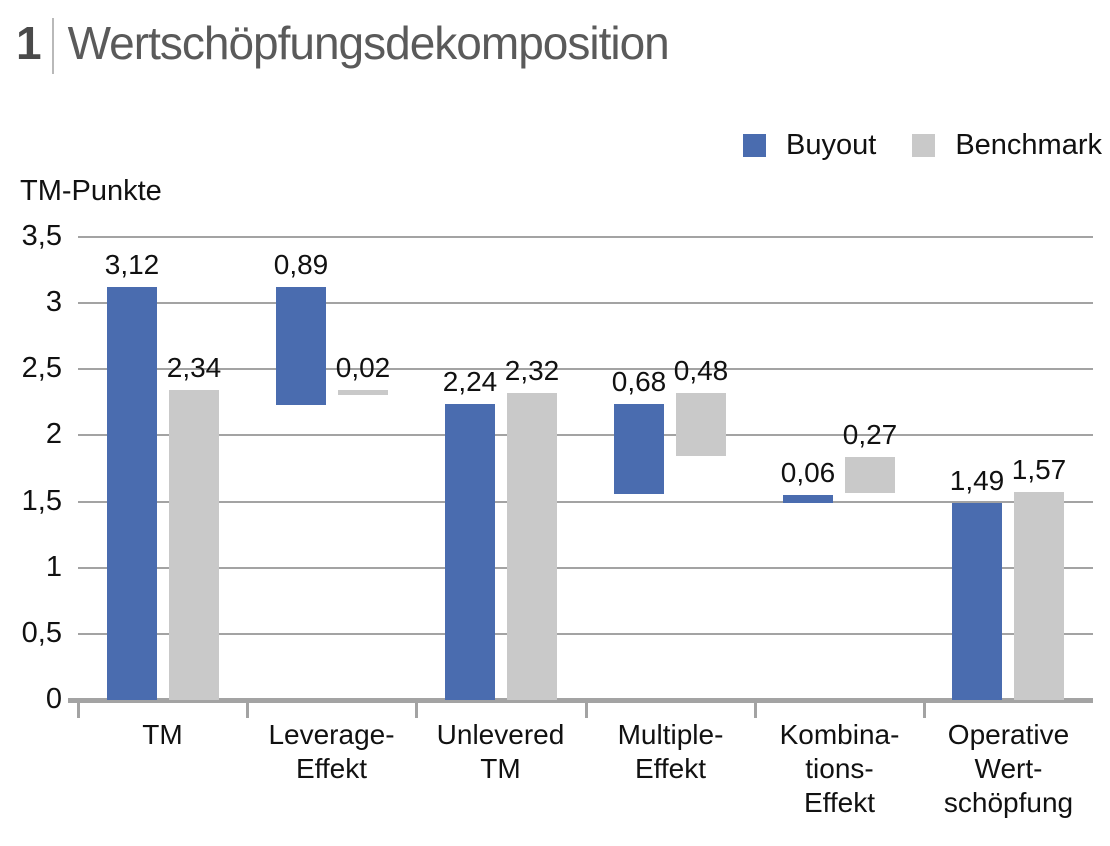 This screenshot has height=846, width=1110. I want to click on bar-value-label: 0,06, so click(808, 472).